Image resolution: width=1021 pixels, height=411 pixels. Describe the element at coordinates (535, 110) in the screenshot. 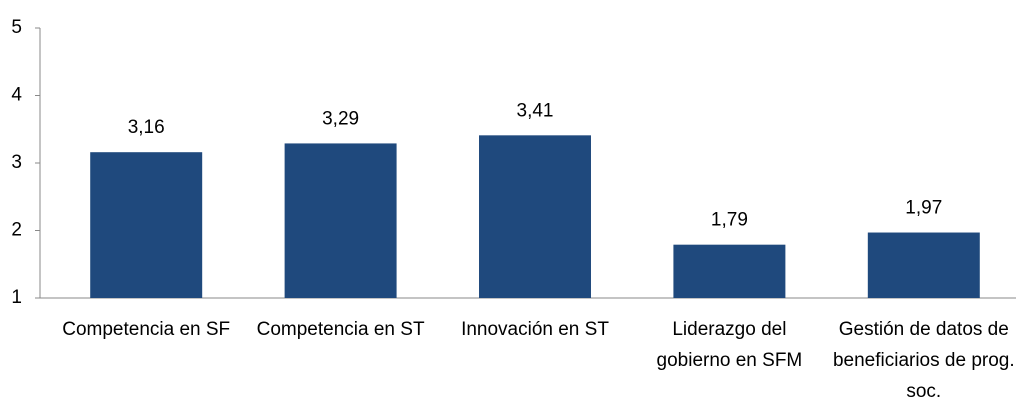

I see `data-label: 3,41` at that location.